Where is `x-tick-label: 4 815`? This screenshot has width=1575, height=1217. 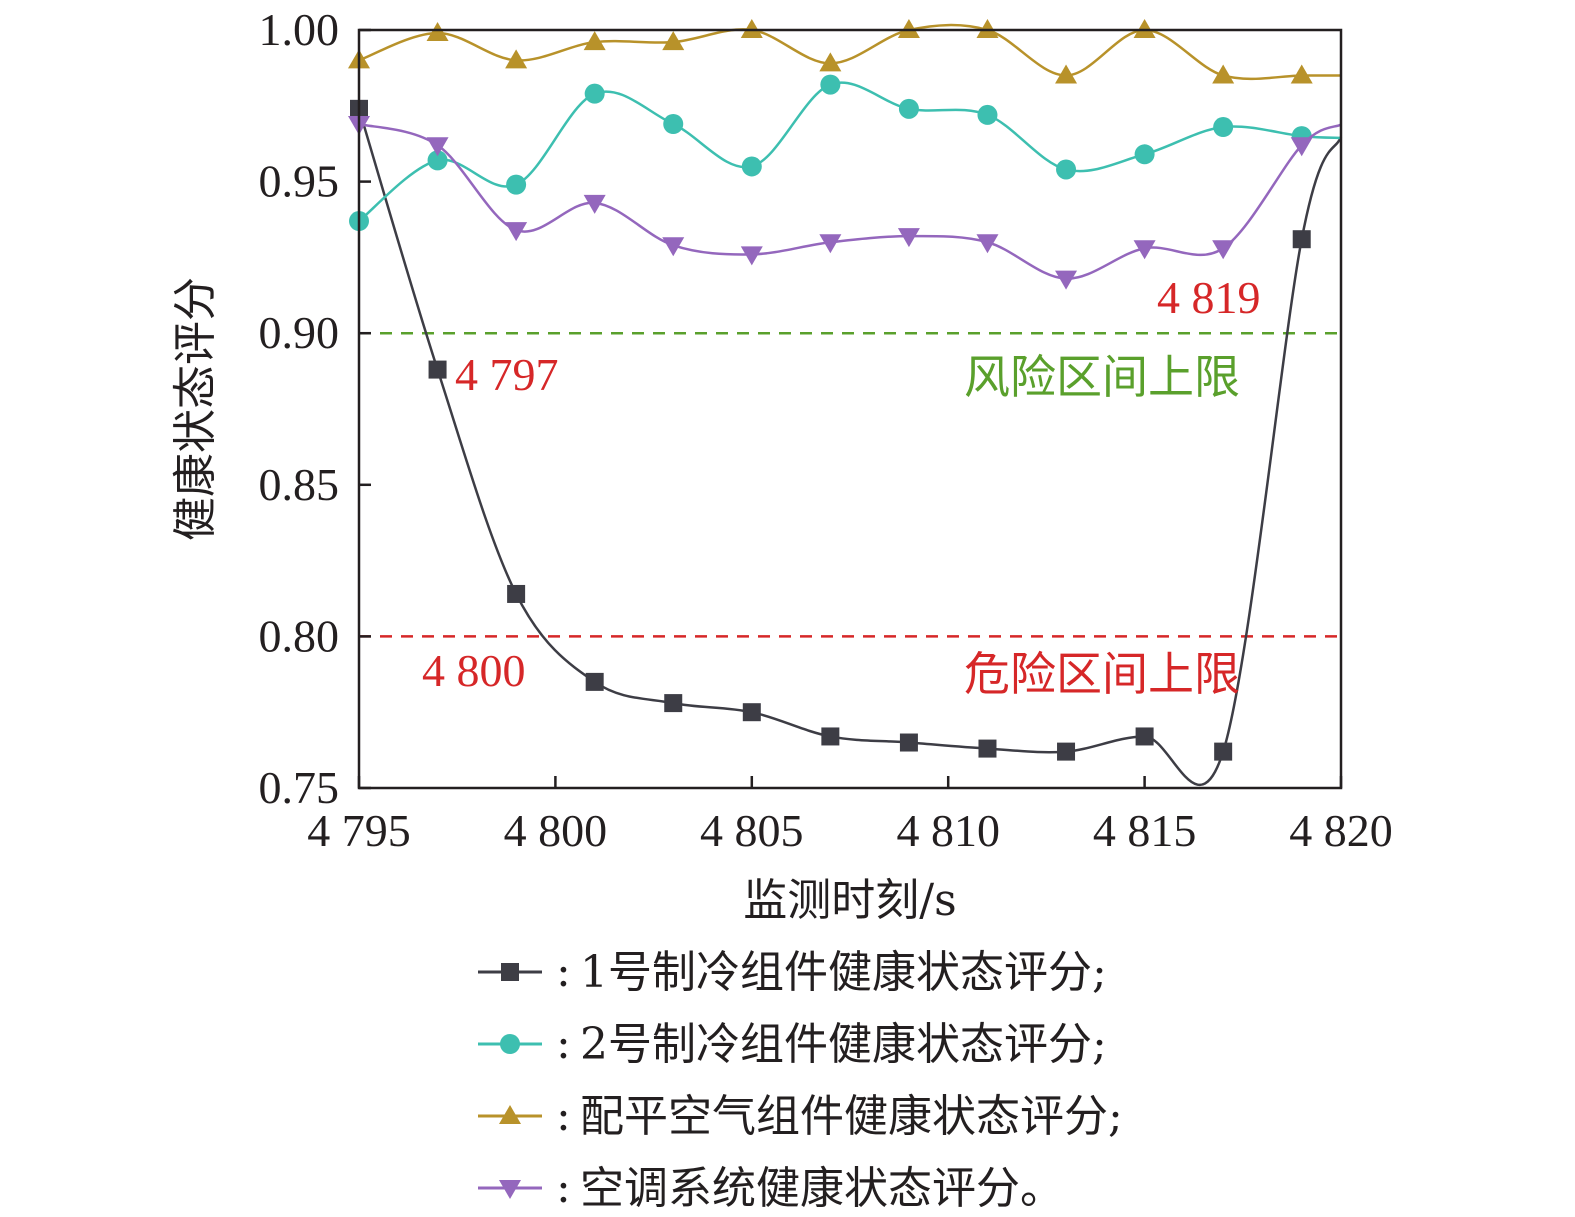
x-tick-label: 4 815 is located at coordinates (1145, 830).